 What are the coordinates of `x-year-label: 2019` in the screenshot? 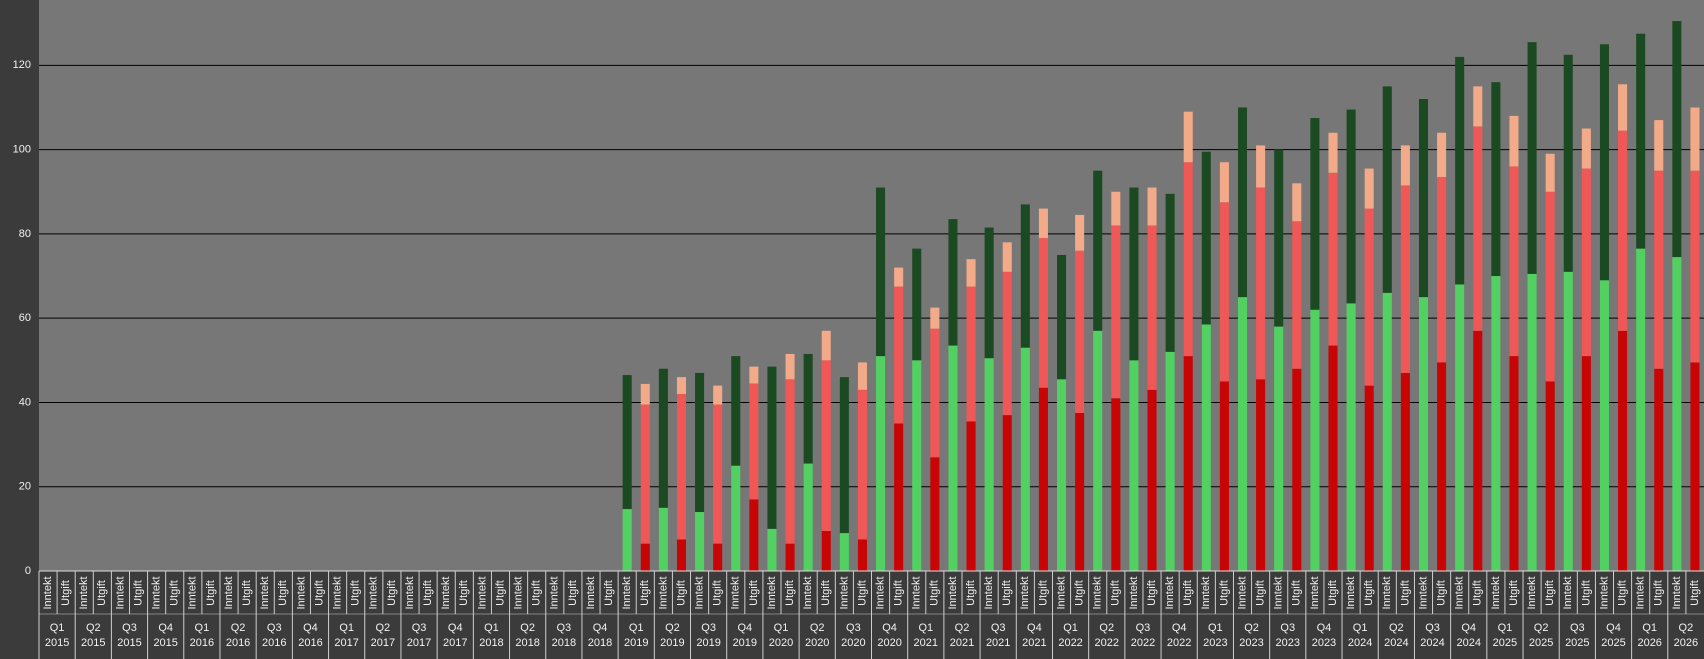 It's located at (708, 643).